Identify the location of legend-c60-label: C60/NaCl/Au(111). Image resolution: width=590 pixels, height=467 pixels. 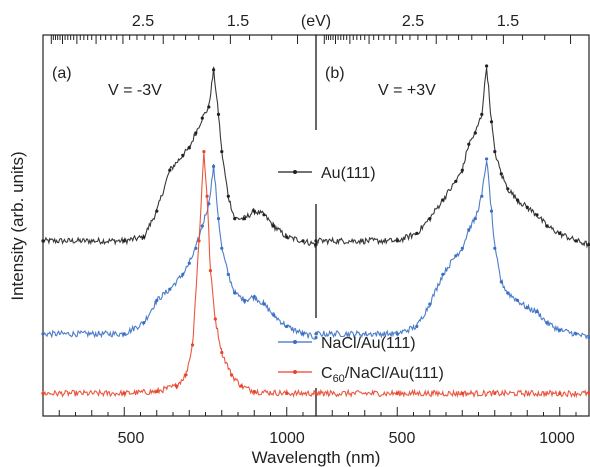
(382, 375).